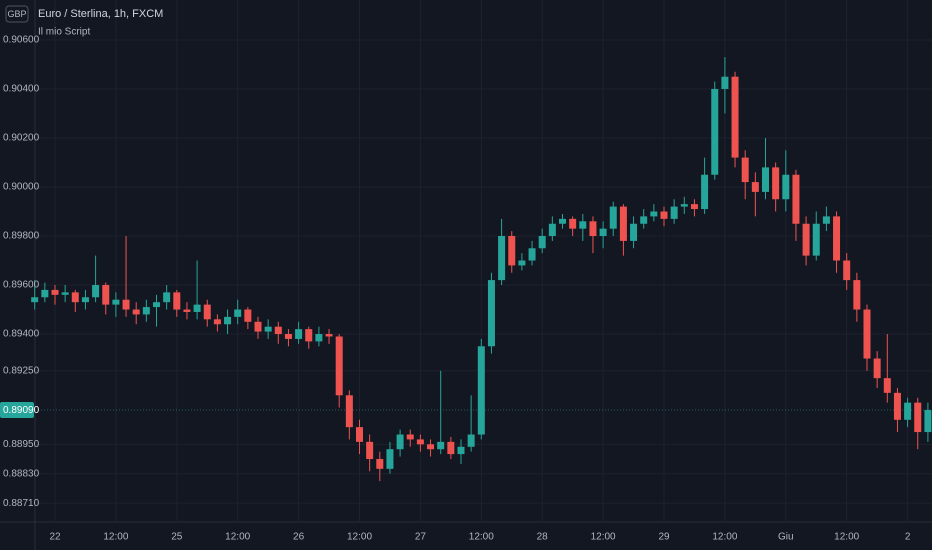  Describe the element at coordinates (664, 537) in the screenshot. I see `x-tick-label: 29` at that location.